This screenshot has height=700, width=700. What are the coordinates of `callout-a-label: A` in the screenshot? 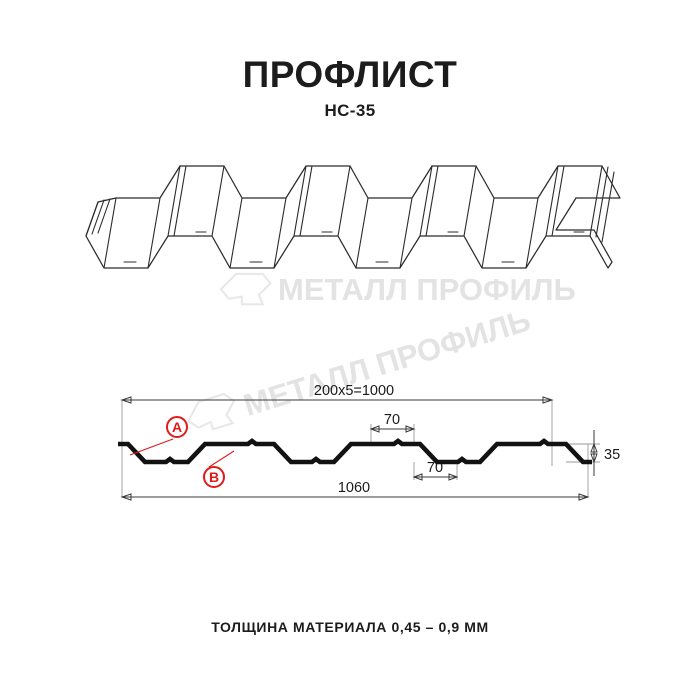 It's located at (177, 427).